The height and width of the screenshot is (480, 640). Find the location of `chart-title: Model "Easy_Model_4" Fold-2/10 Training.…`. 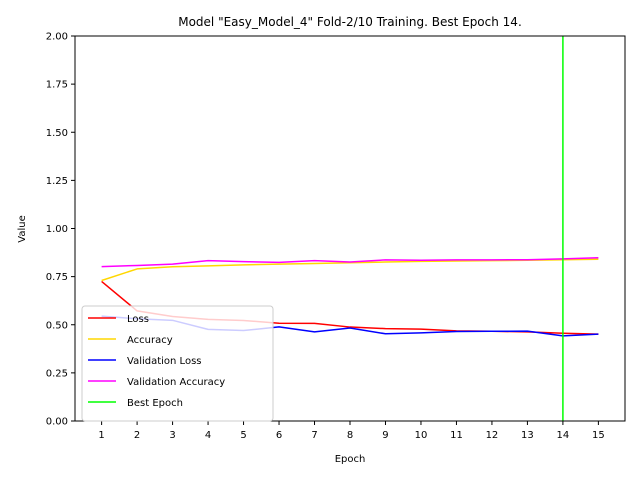

chart-title: Model "Easy_Model_4" Fold-2/10 Training.… is located at coordinates (350, 22).